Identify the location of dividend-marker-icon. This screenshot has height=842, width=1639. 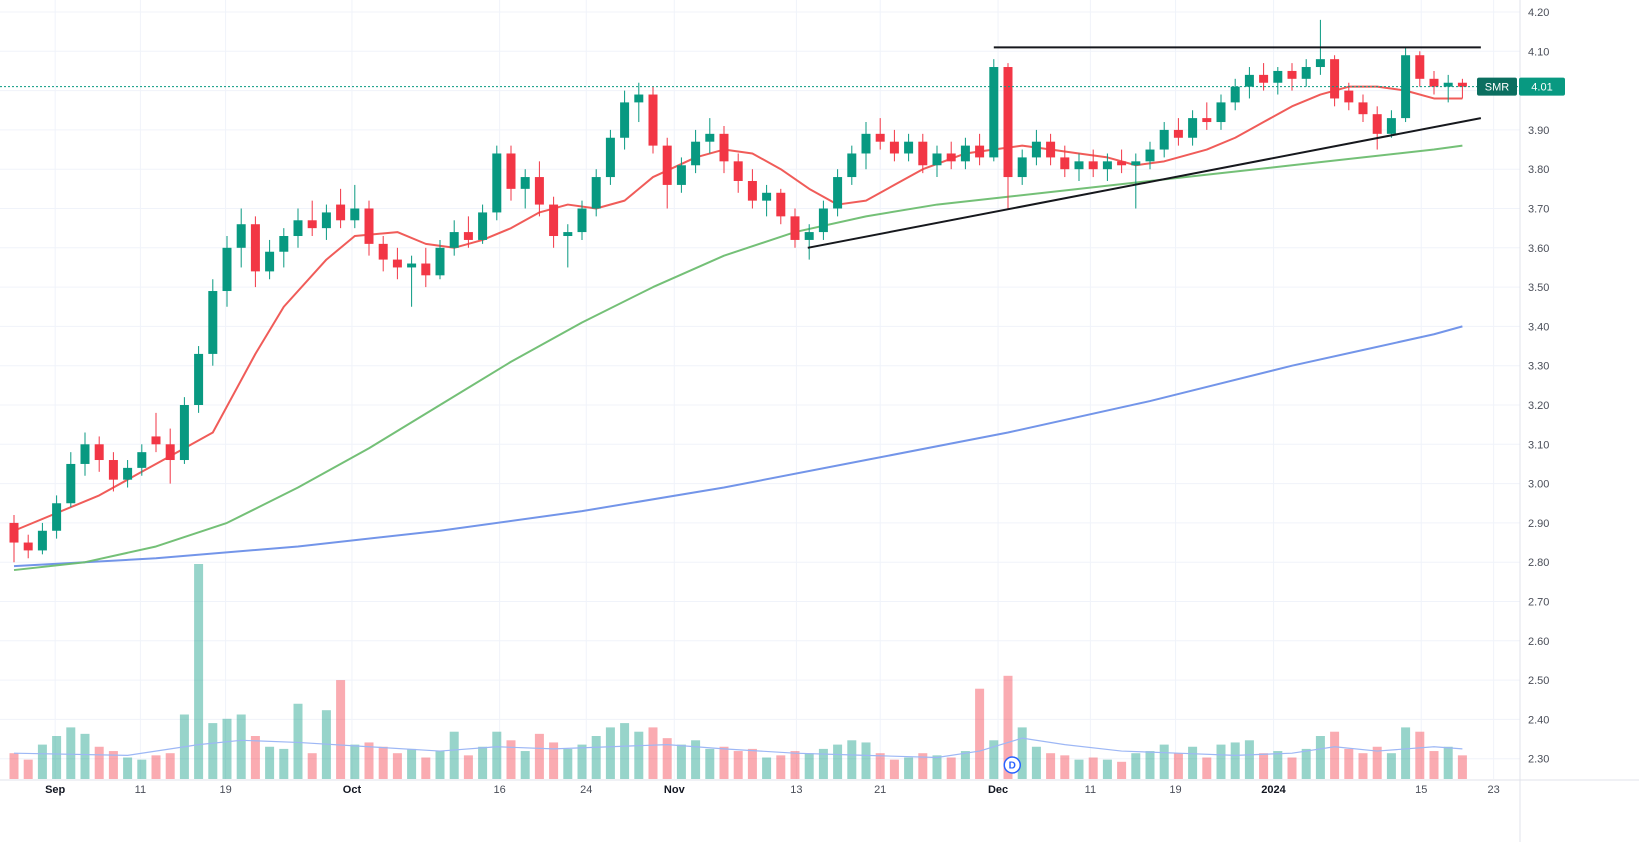
(1012, 765).